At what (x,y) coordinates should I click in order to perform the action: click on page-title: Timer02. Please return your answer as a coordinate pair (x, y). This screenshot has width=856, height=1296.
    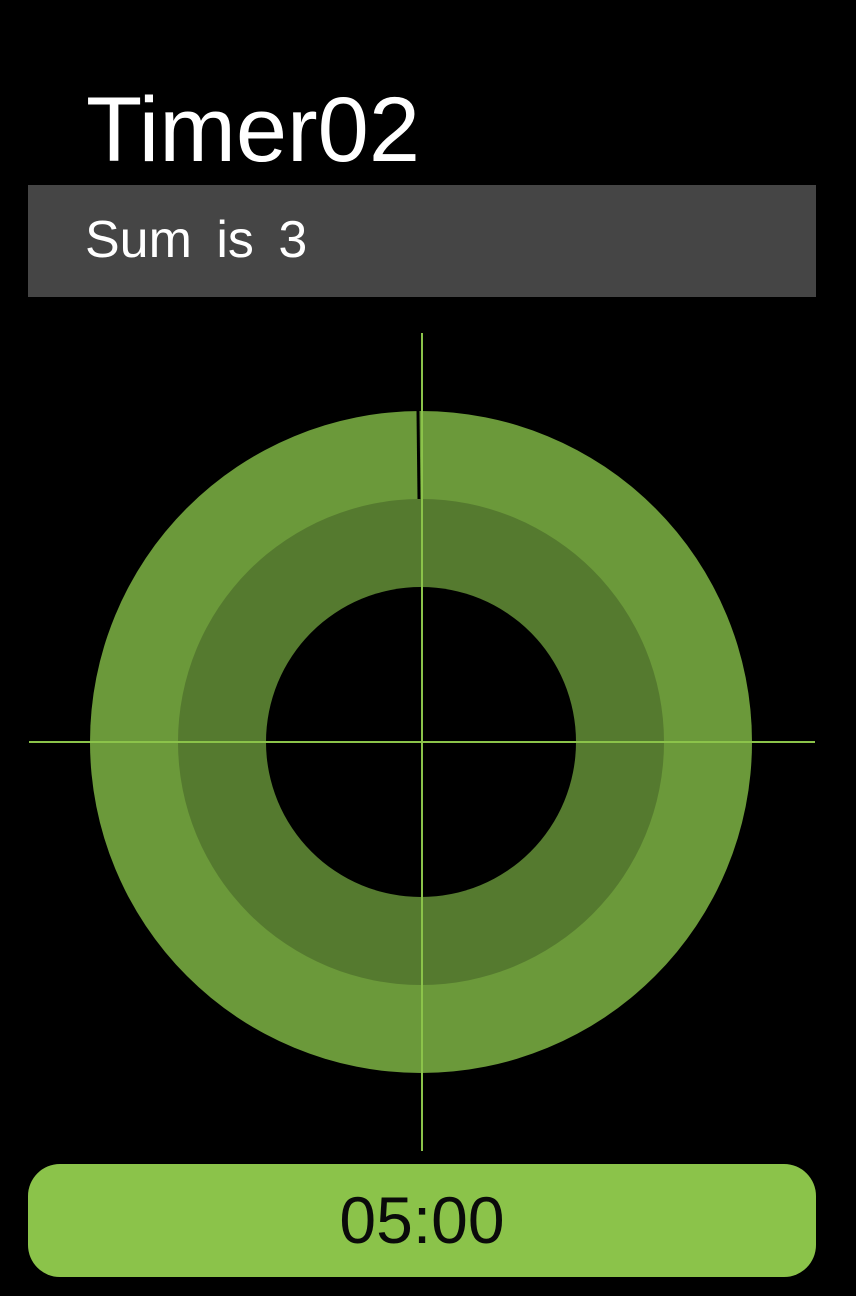
    Looking at the image, I should click on (253, 130).